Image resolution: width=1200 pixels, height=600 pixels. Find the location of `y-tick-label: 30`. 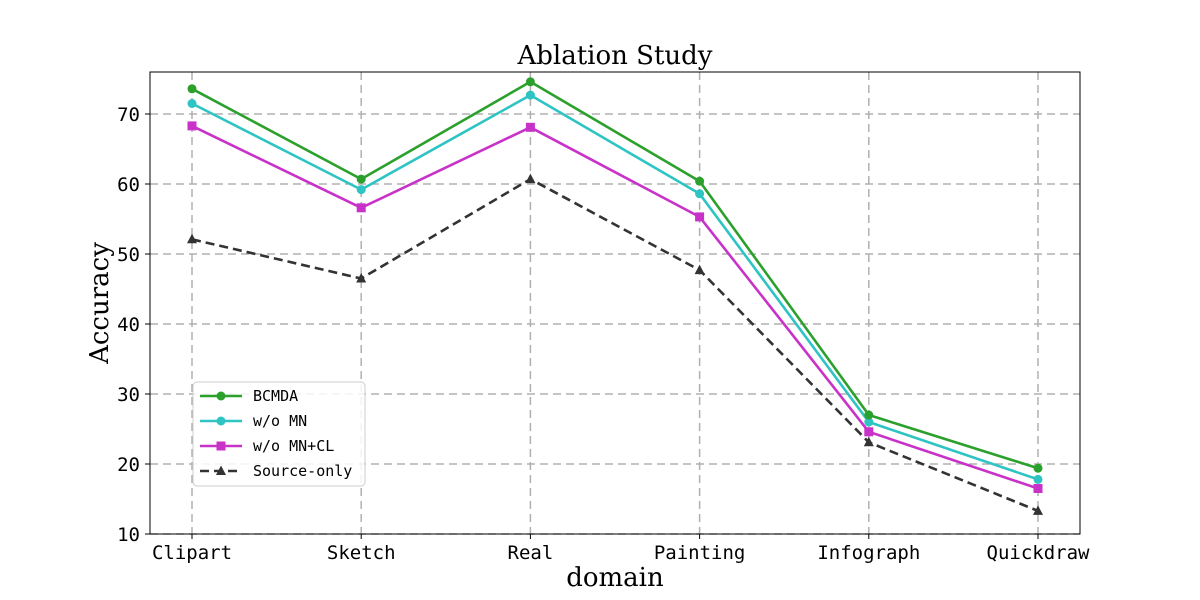

y-tick-label: 30 is located at coordinates (128, 395).